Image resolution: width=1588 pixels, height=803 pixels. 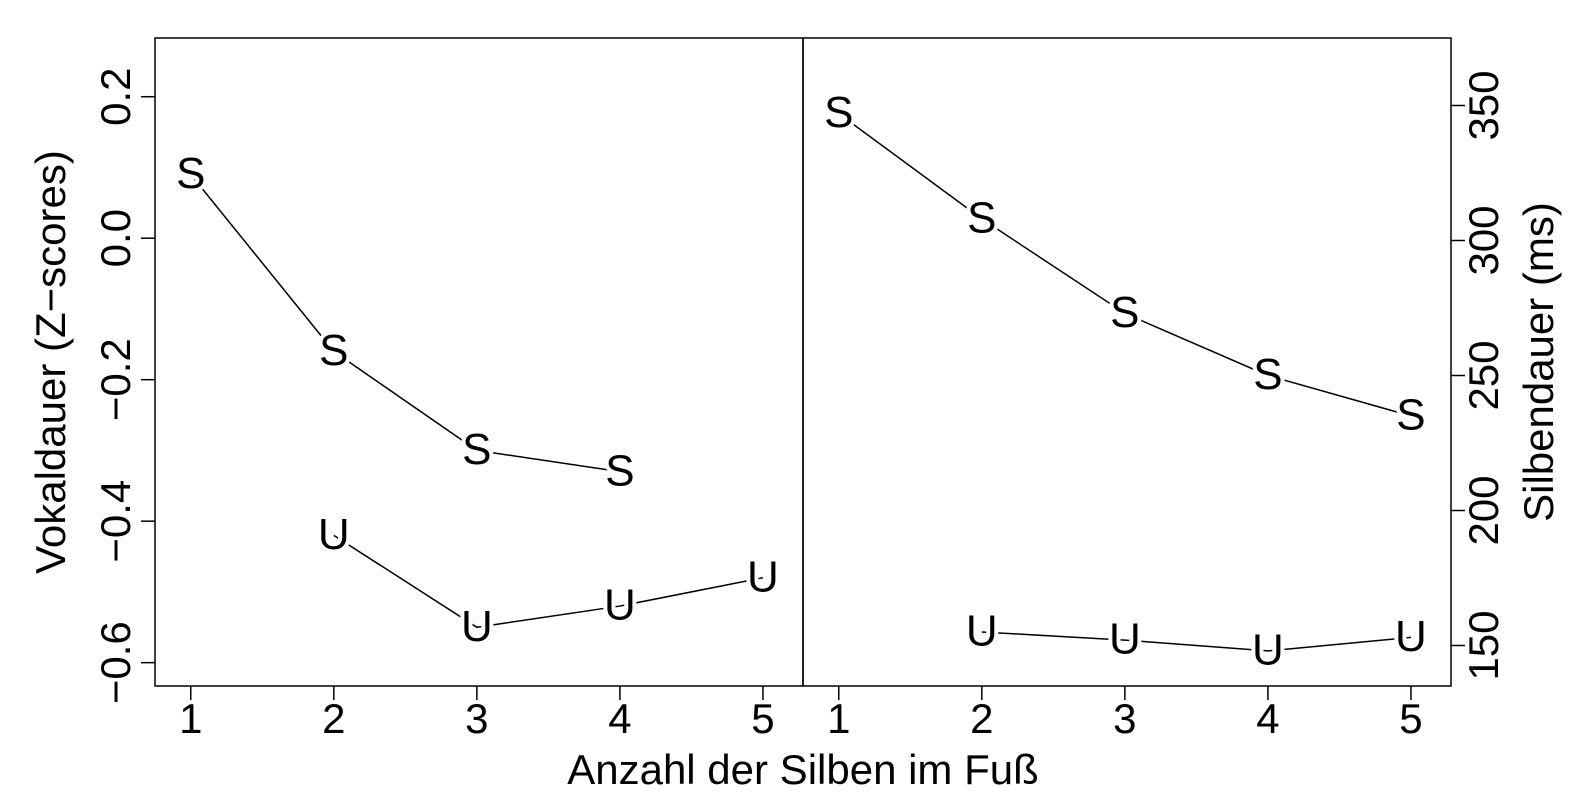 What do you see at coordinates (115, 662) in the screenshot?
I see `y-tick-label: −0.6` at bounding box center [115, 662].